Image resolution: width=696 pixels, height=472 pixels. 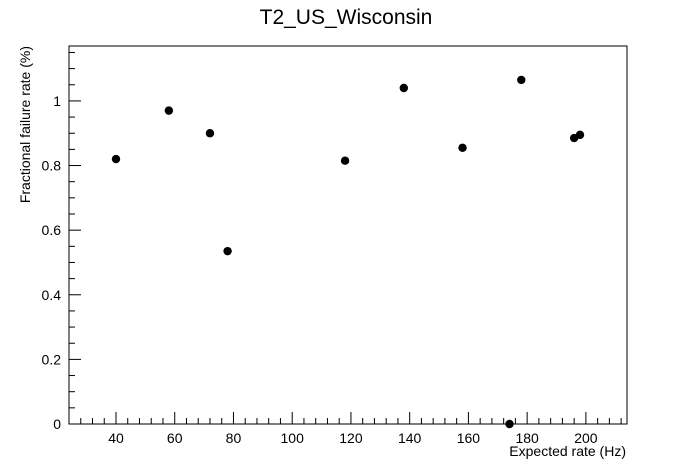 What do you see at coordinates (52, 262) in the screenshot?
I see `y-axis-tick-labels: 0 0.2 0.4 0.6 0.8 1` at bounding box center [52, 262].